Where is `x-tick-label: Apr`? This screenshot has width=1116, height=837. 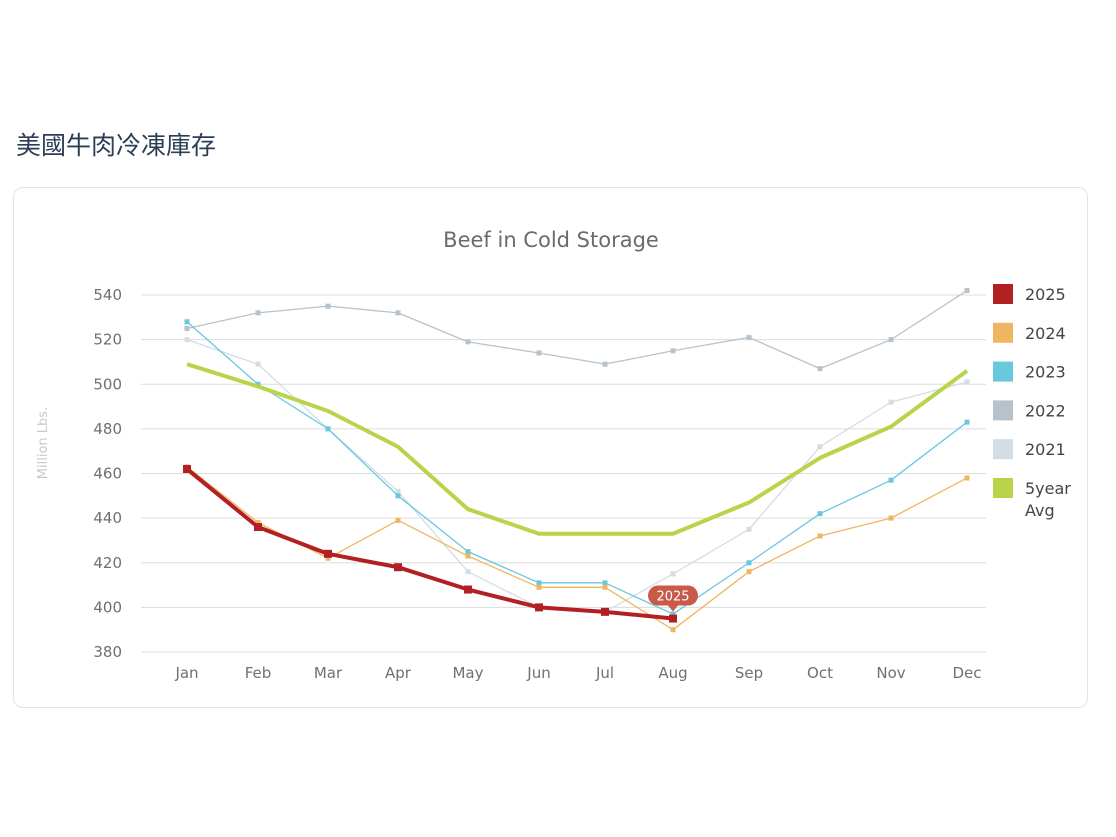 x-tick-label: Apr is located at coordinates (398, 673).